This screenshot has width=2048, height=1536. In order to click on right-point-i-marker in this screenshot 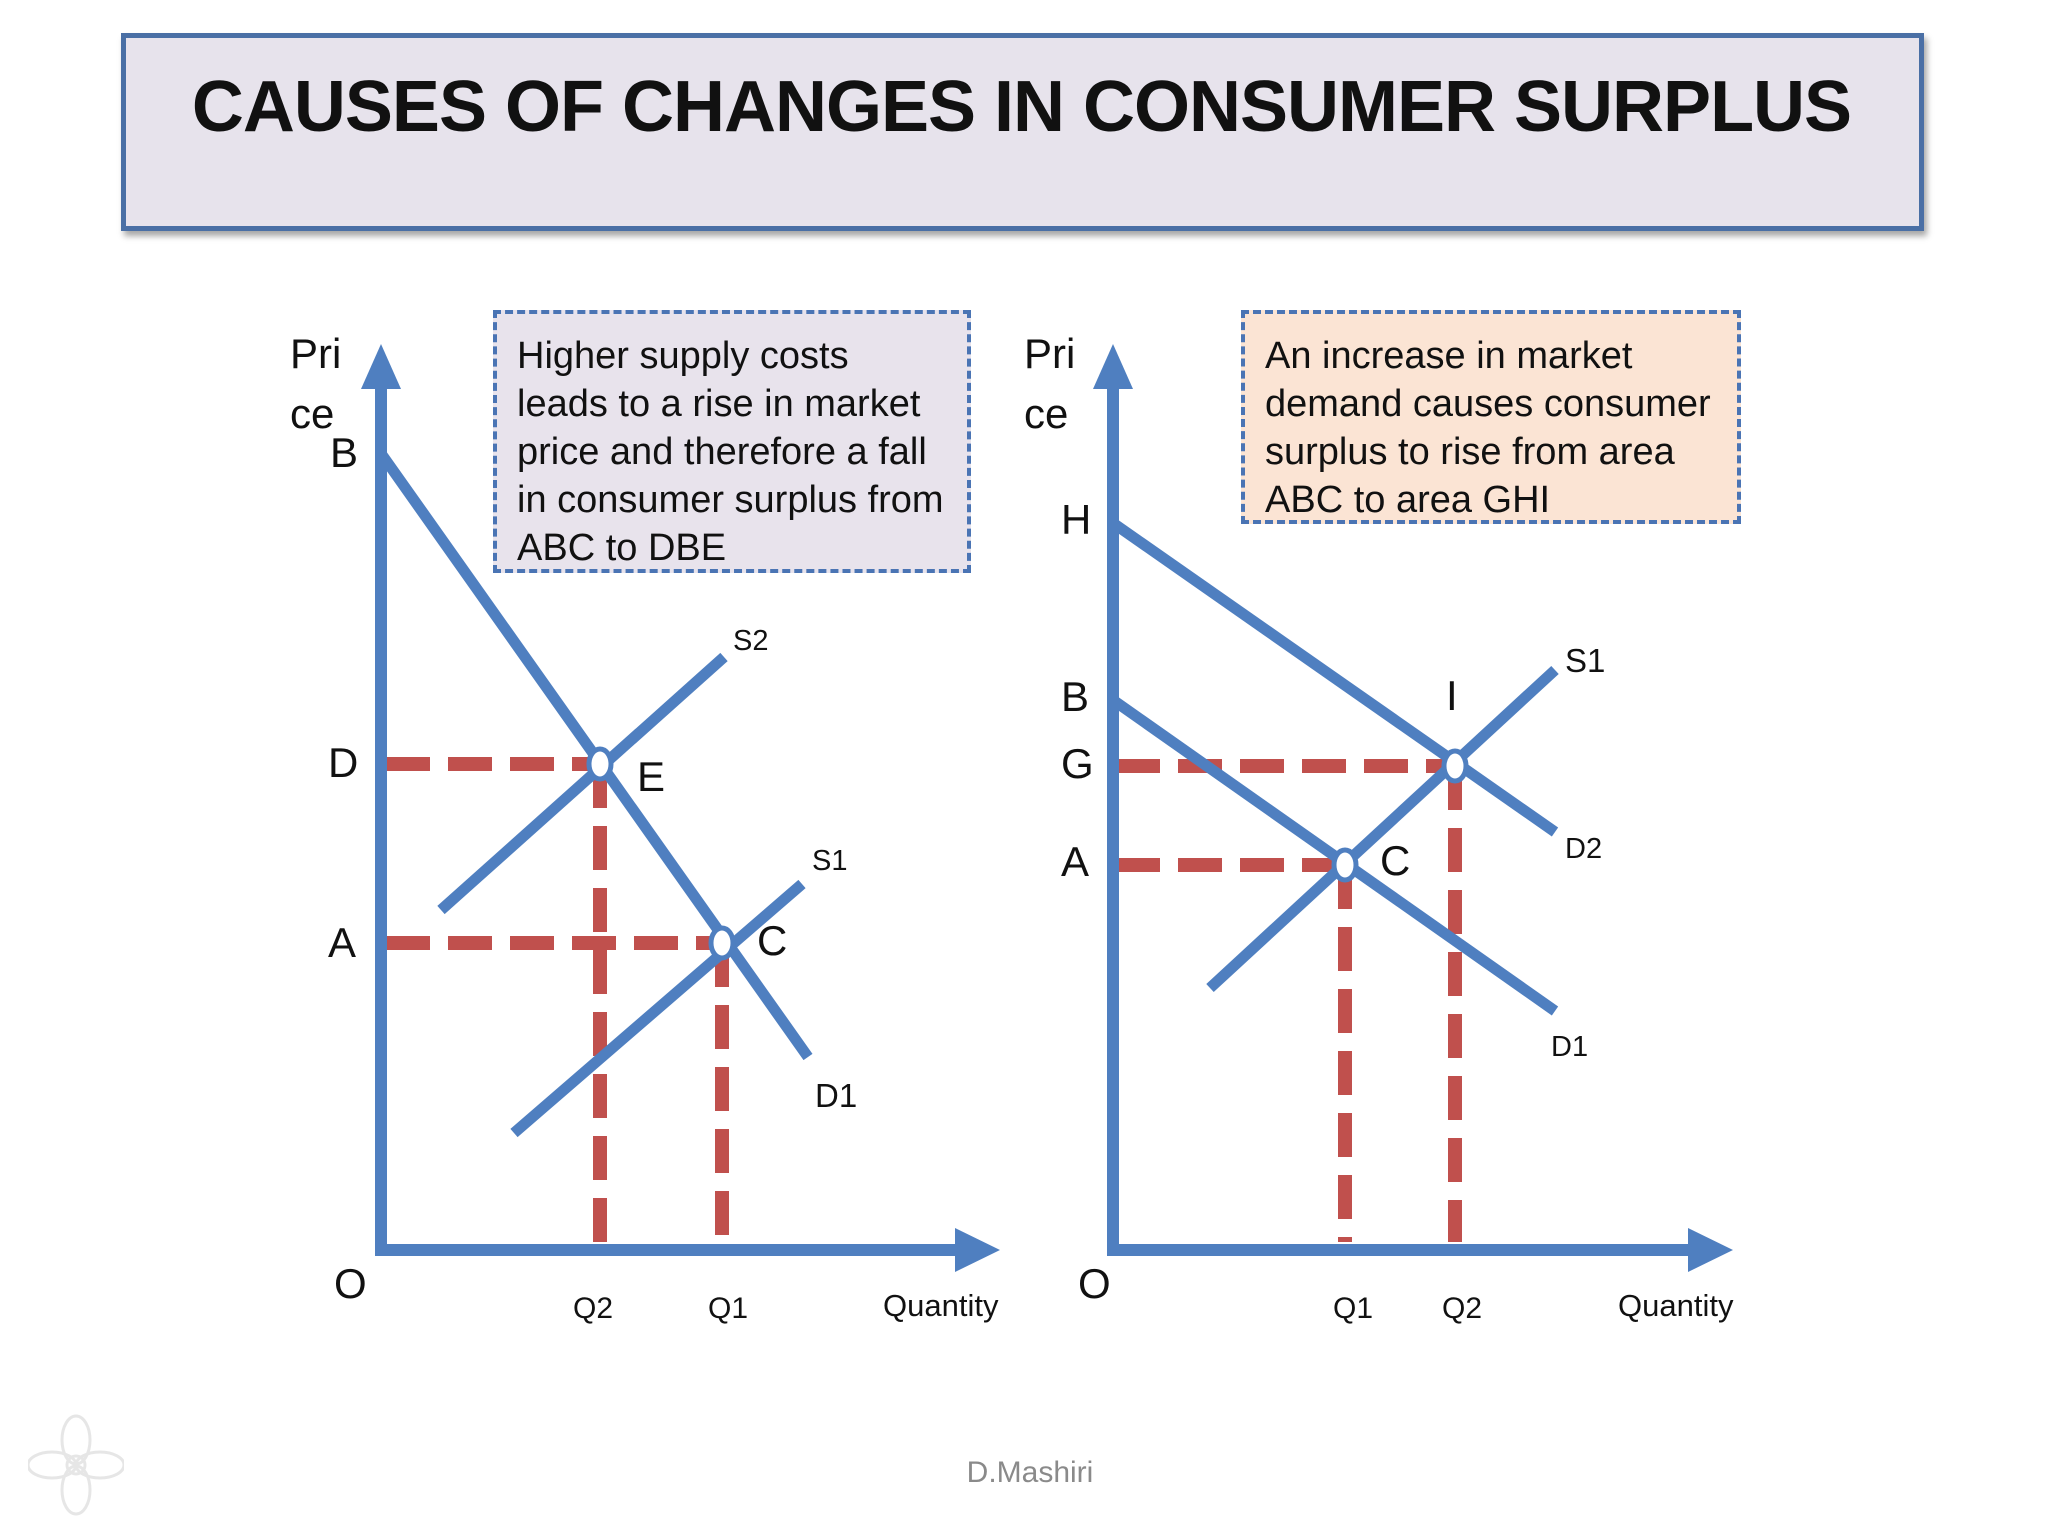, I will do `click(1455, 766)`.